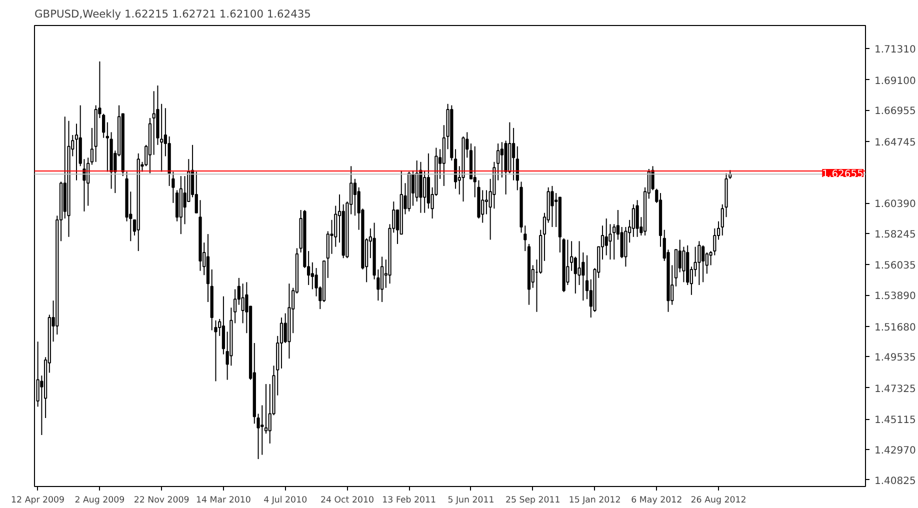 Image resolution: width=918 pixels, height=508 pixels. Describe the element at coordinates (895, 112) in the screenshot. I see `y-tick-label: 1.66955` at that location.